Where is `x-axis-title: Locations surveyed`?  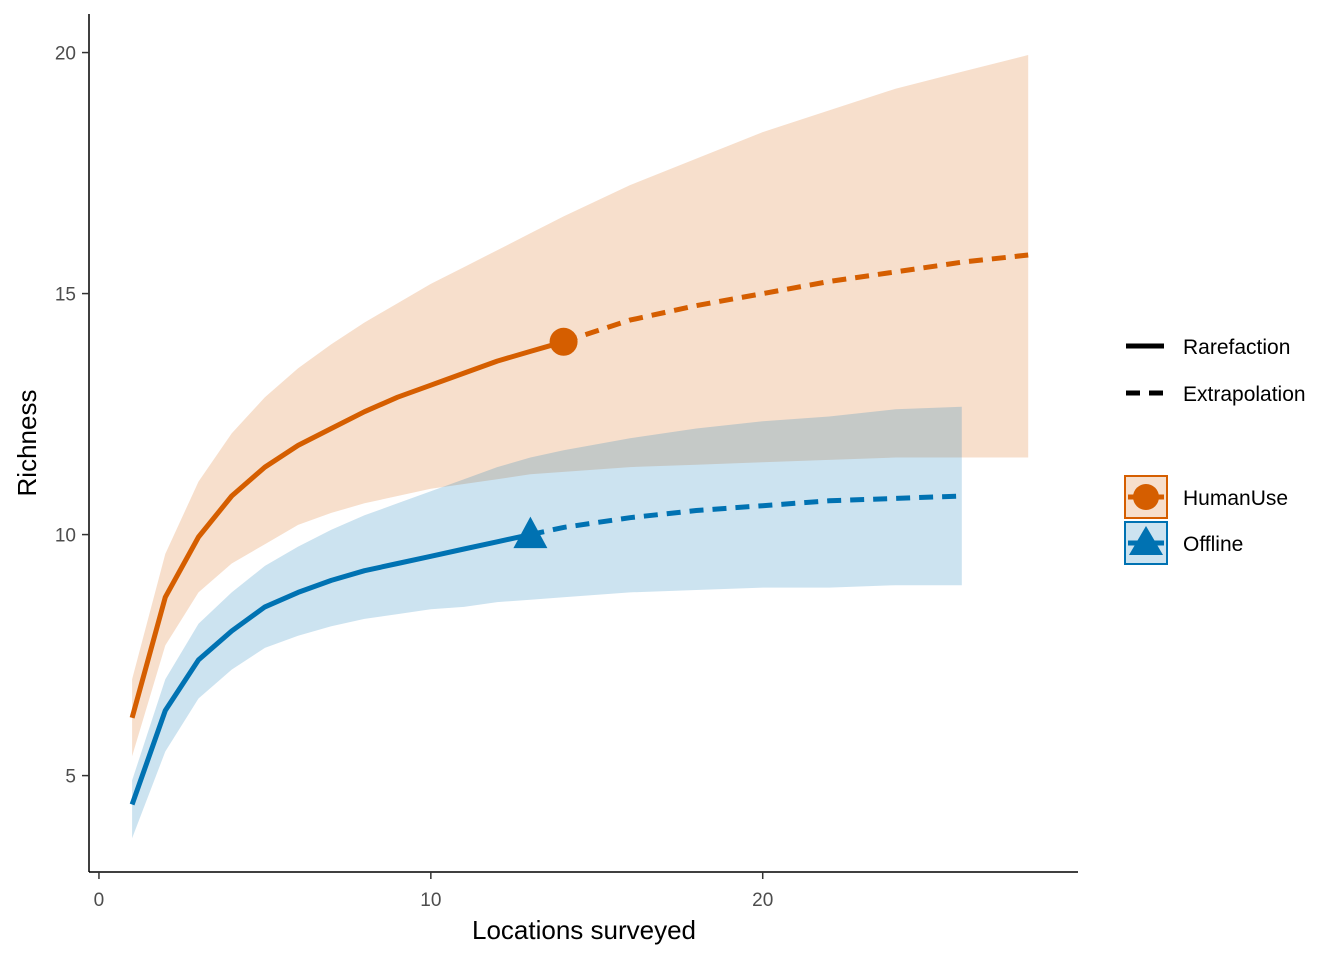 x-axis-title: Locations surveyed is located at coordinates (584, 930).